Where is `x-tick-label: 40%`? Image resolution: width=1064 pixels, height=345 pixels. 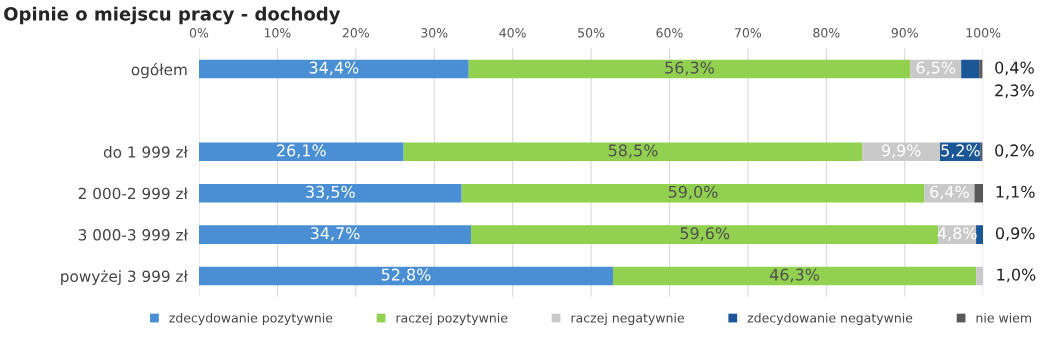 x-tick-label: 40% is located at coordinates (512, 33).